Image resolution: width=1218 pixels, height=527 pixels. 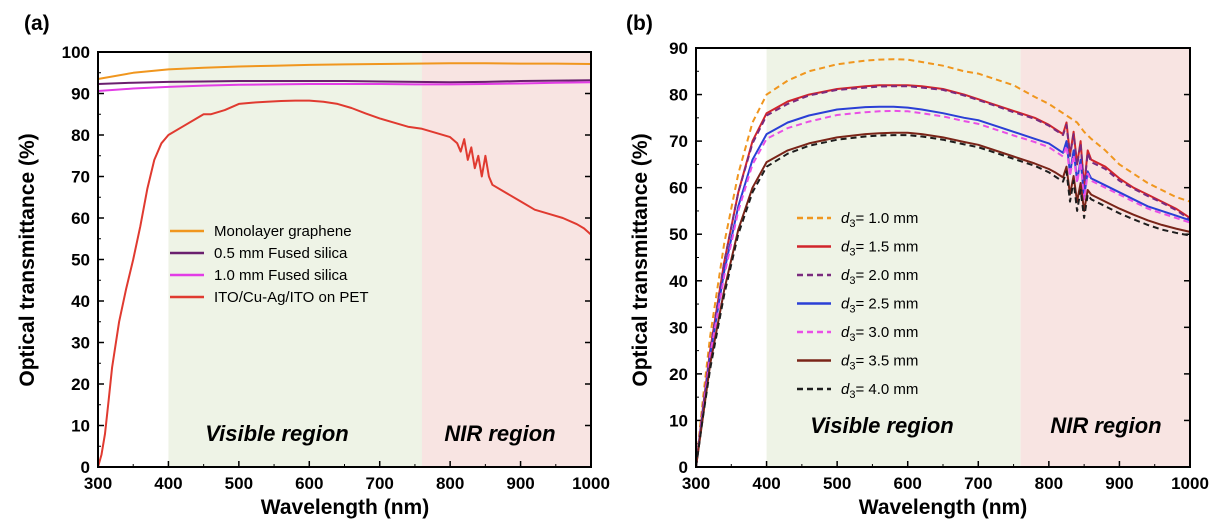 I want to click on legend-entry-0: Monolayer graphene, so click(x=283, y=231).